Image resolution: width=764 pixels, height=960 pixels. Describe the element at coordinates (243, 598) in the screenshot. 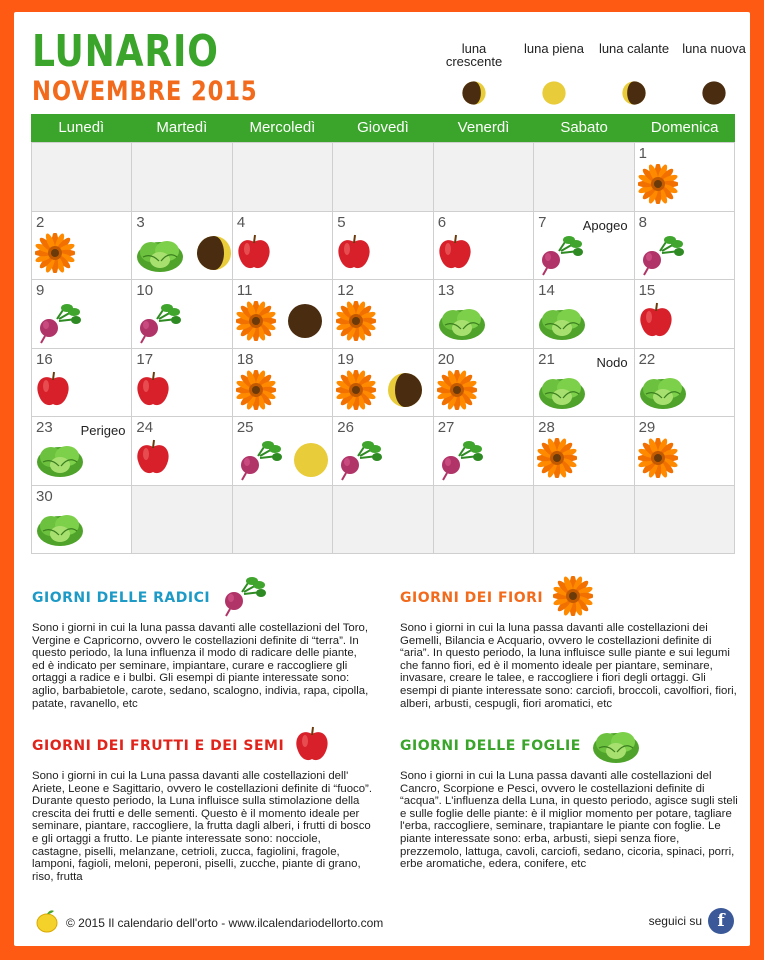

I see `root-icon` at that location.